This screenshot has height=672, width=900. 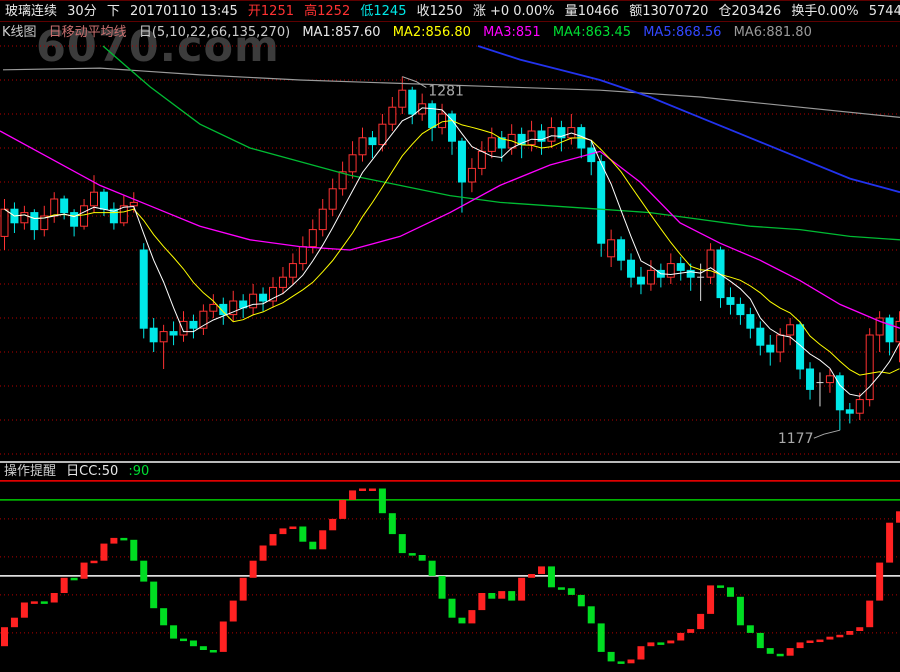 What do you see at coordinates (87, 32) in the screenshot?
I see `indicator-name-label: 日移动平均线` at bounding box center [87, 32].